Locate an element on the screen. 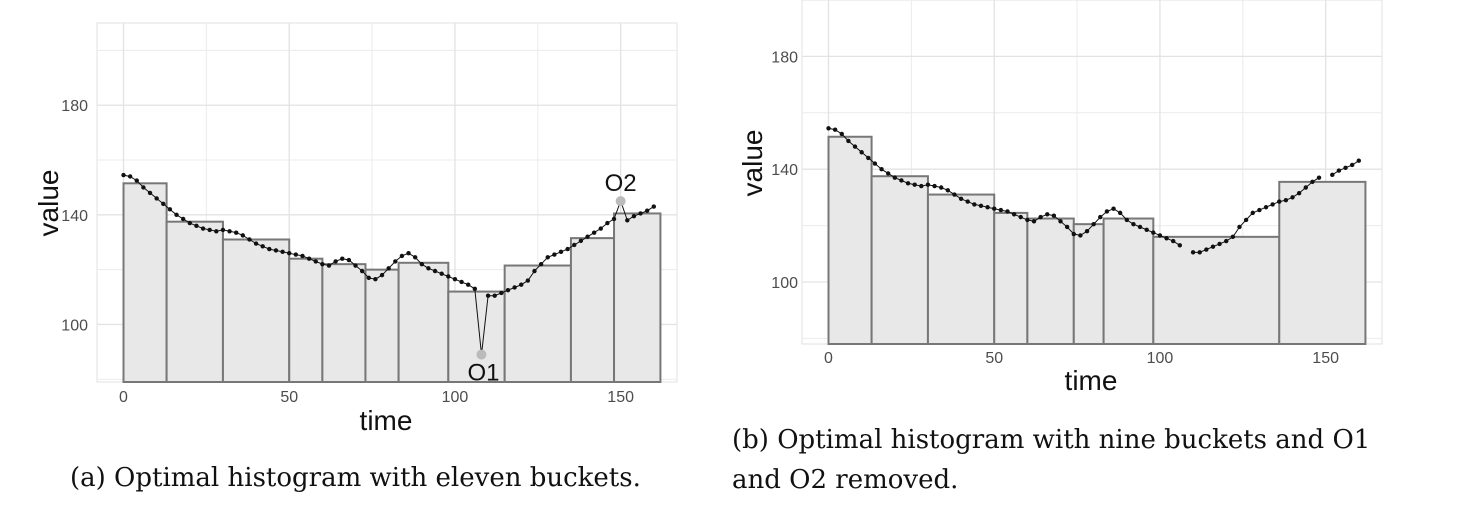 This screenshot has width=1464, height=506. x-tick-label: 100 is located at coordinates (1160, 358).